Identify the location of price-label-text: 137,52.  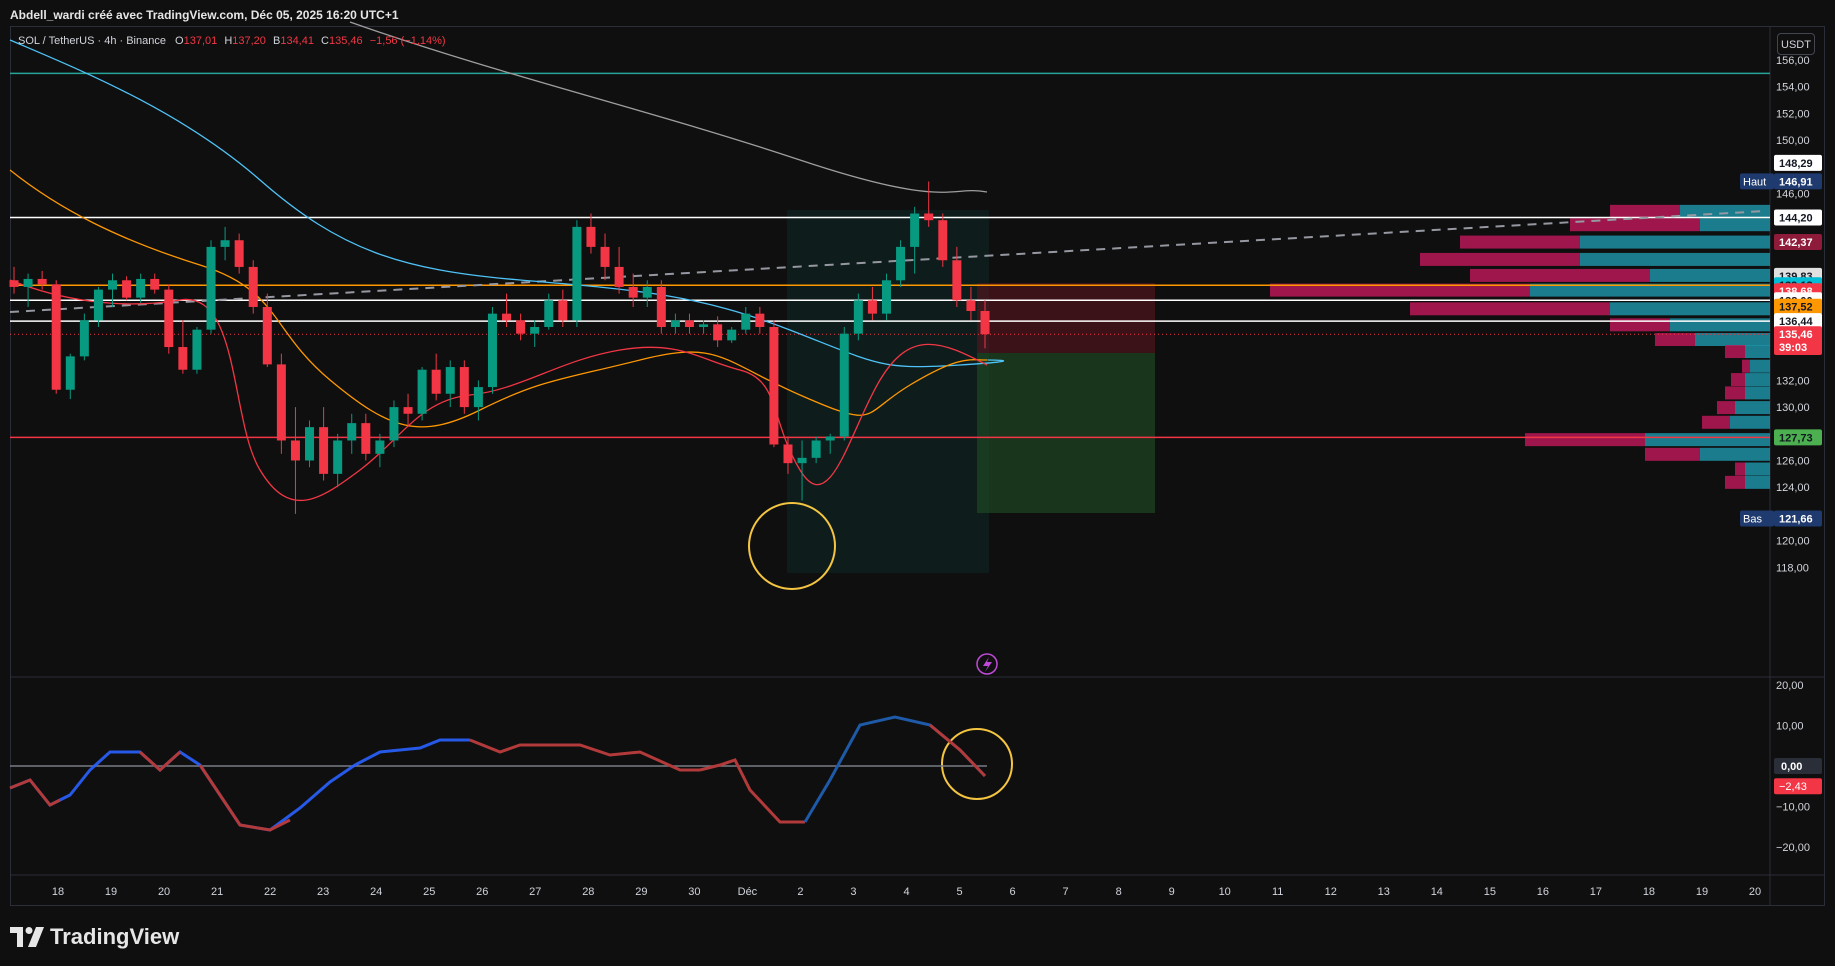
(1796, 308).